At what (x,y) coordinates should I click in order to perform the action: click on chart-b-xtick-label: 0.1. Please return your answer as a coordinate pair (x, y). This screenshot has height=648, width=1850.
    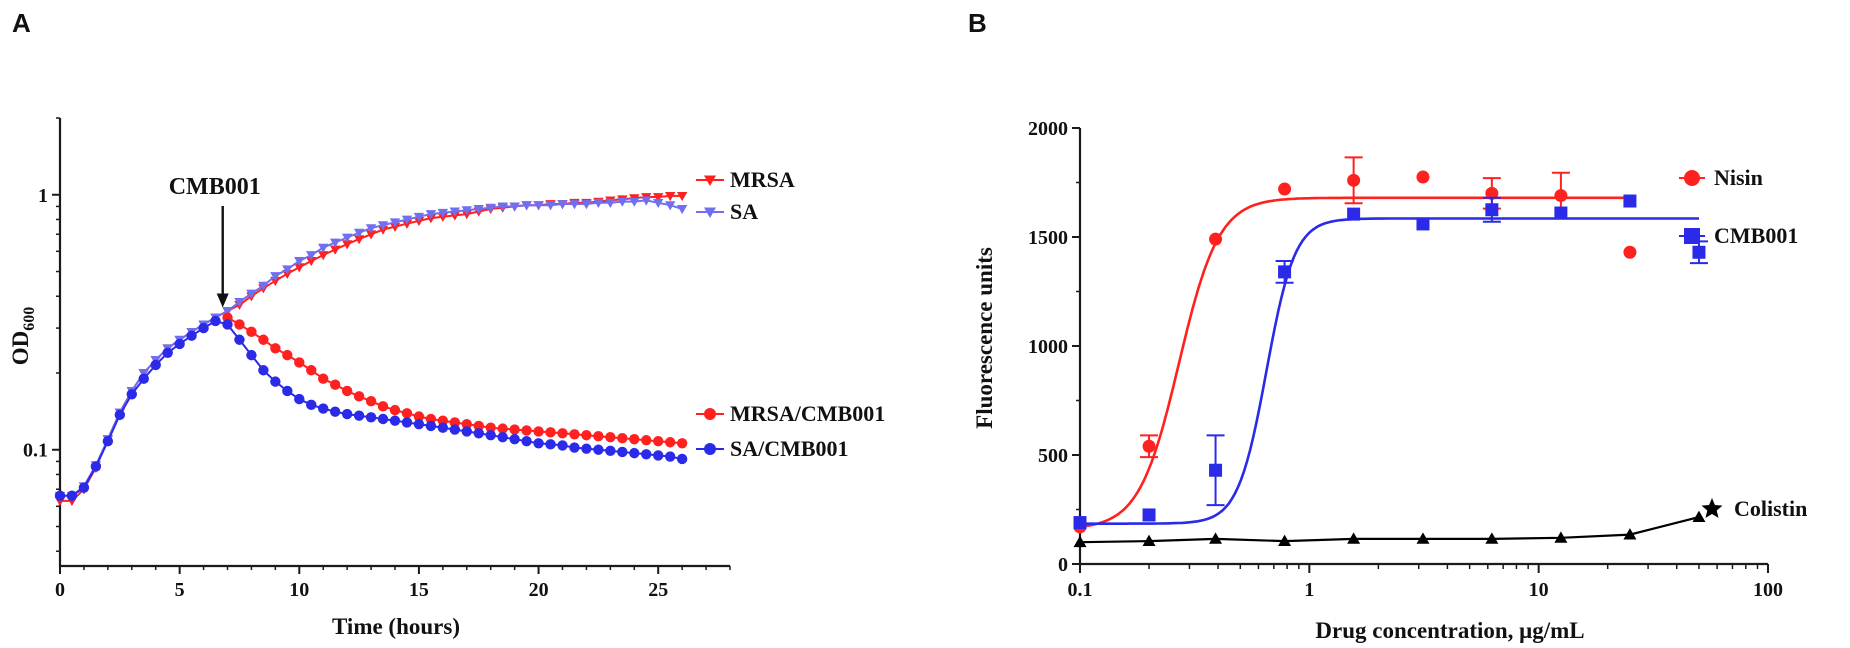
    Looking at the image, I should click on (1080, 590).